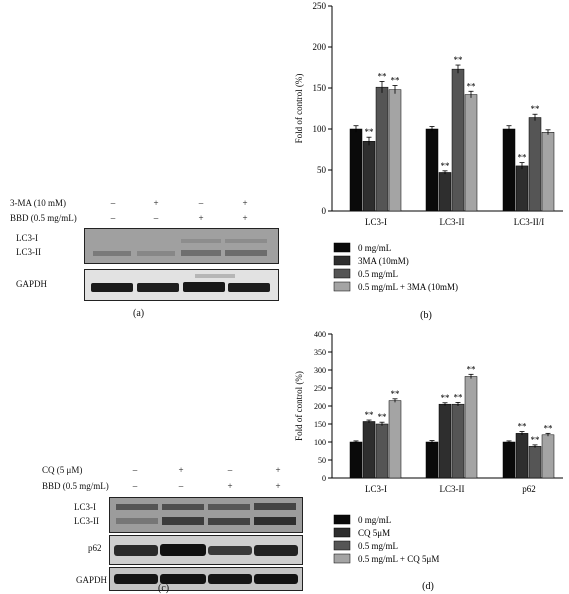 This screenshot has width=569, height=594. What do you see at coordinates (383, 261) in the screenshot?
I see `legend-label: 3MA (10mM)` at bounding box center [383, 261].